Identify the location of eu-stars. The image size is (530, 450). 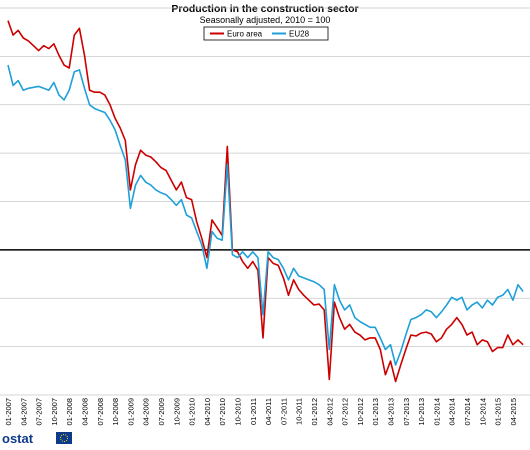
(64, 438).